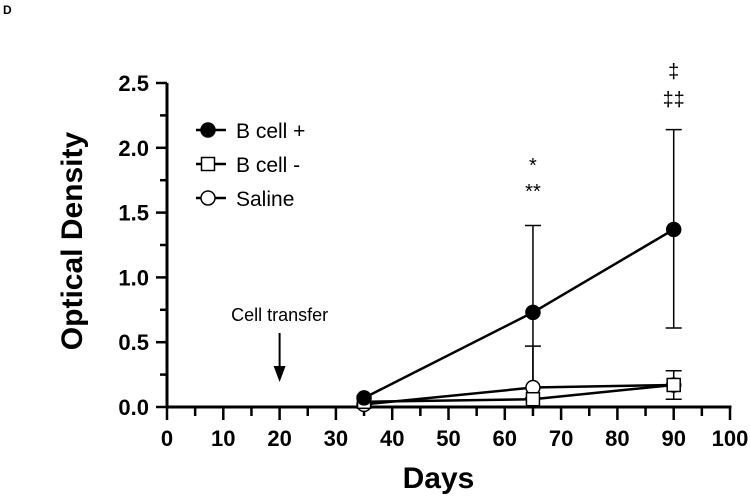  Describe the element at coordinates (673, 438) in the screenshot. I see `x-tick-label: 90` at that location.